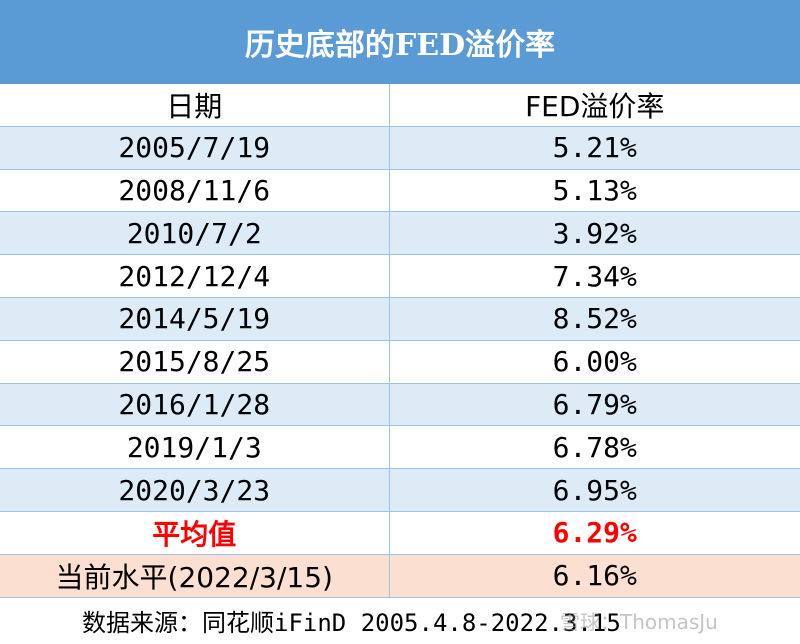 The image size is (800, 644). I want to click on premium-cell: 6.78%, so click(594, 447).